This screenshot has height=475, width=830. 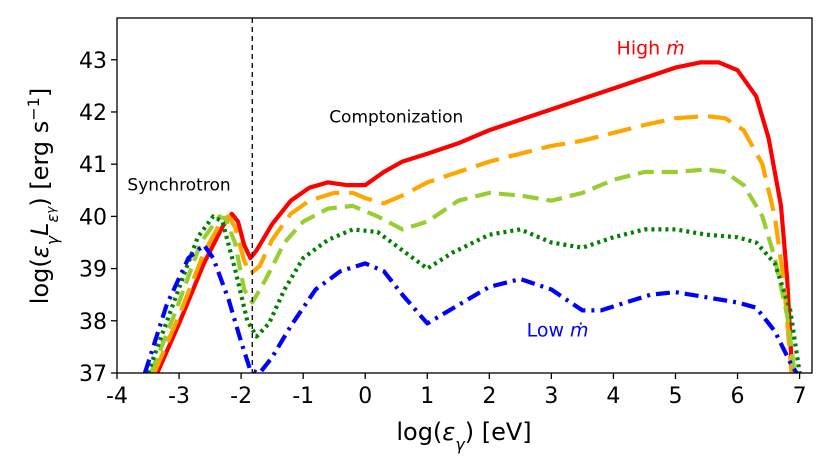 I want to click on y-tick-label: 41, so click(x=93, y=165).